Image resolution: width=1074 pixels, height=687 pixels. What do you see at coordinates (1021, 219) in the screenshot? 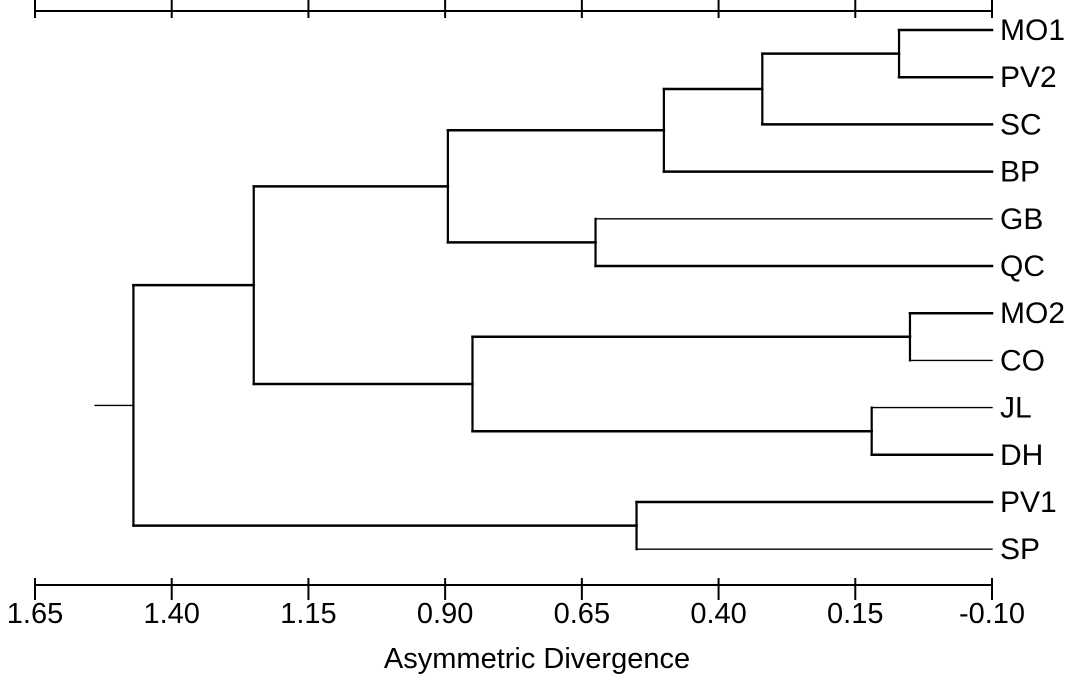
I see `leaf-label-gb: GB` at bounding box center [1021, 219].